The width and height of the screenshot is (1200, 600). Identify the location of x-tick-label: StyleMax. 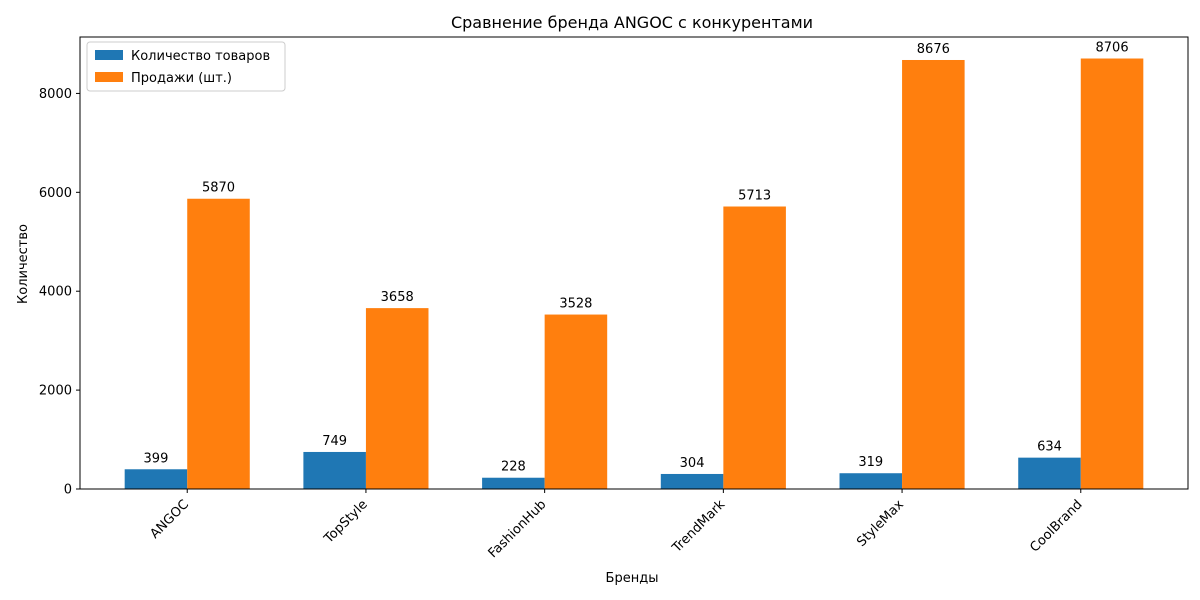
(880, 523).